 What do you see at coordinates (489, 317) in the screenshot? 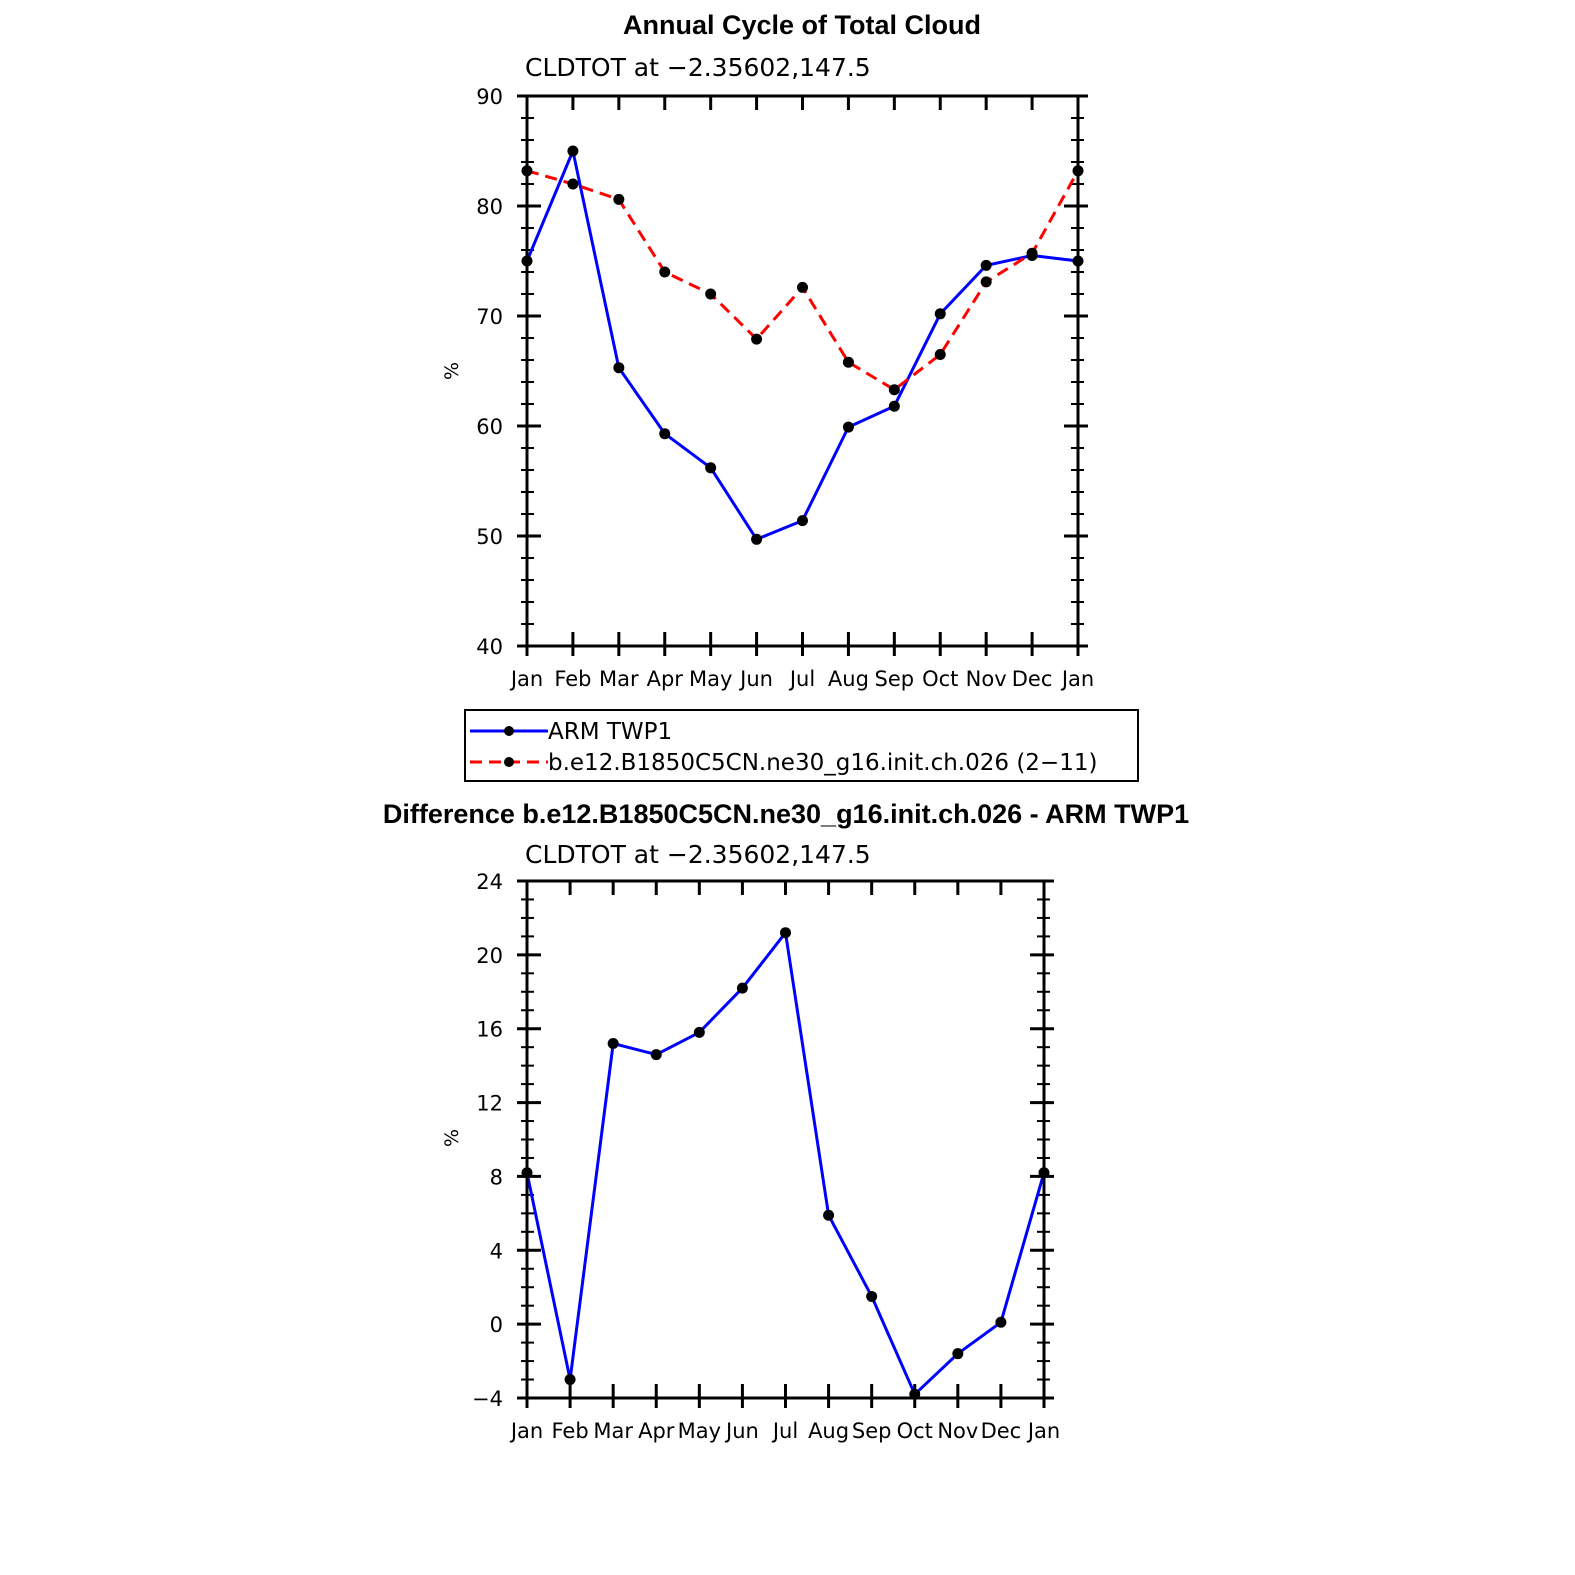
I see `y-tick-label: 70` at bounding box center [489, 317].